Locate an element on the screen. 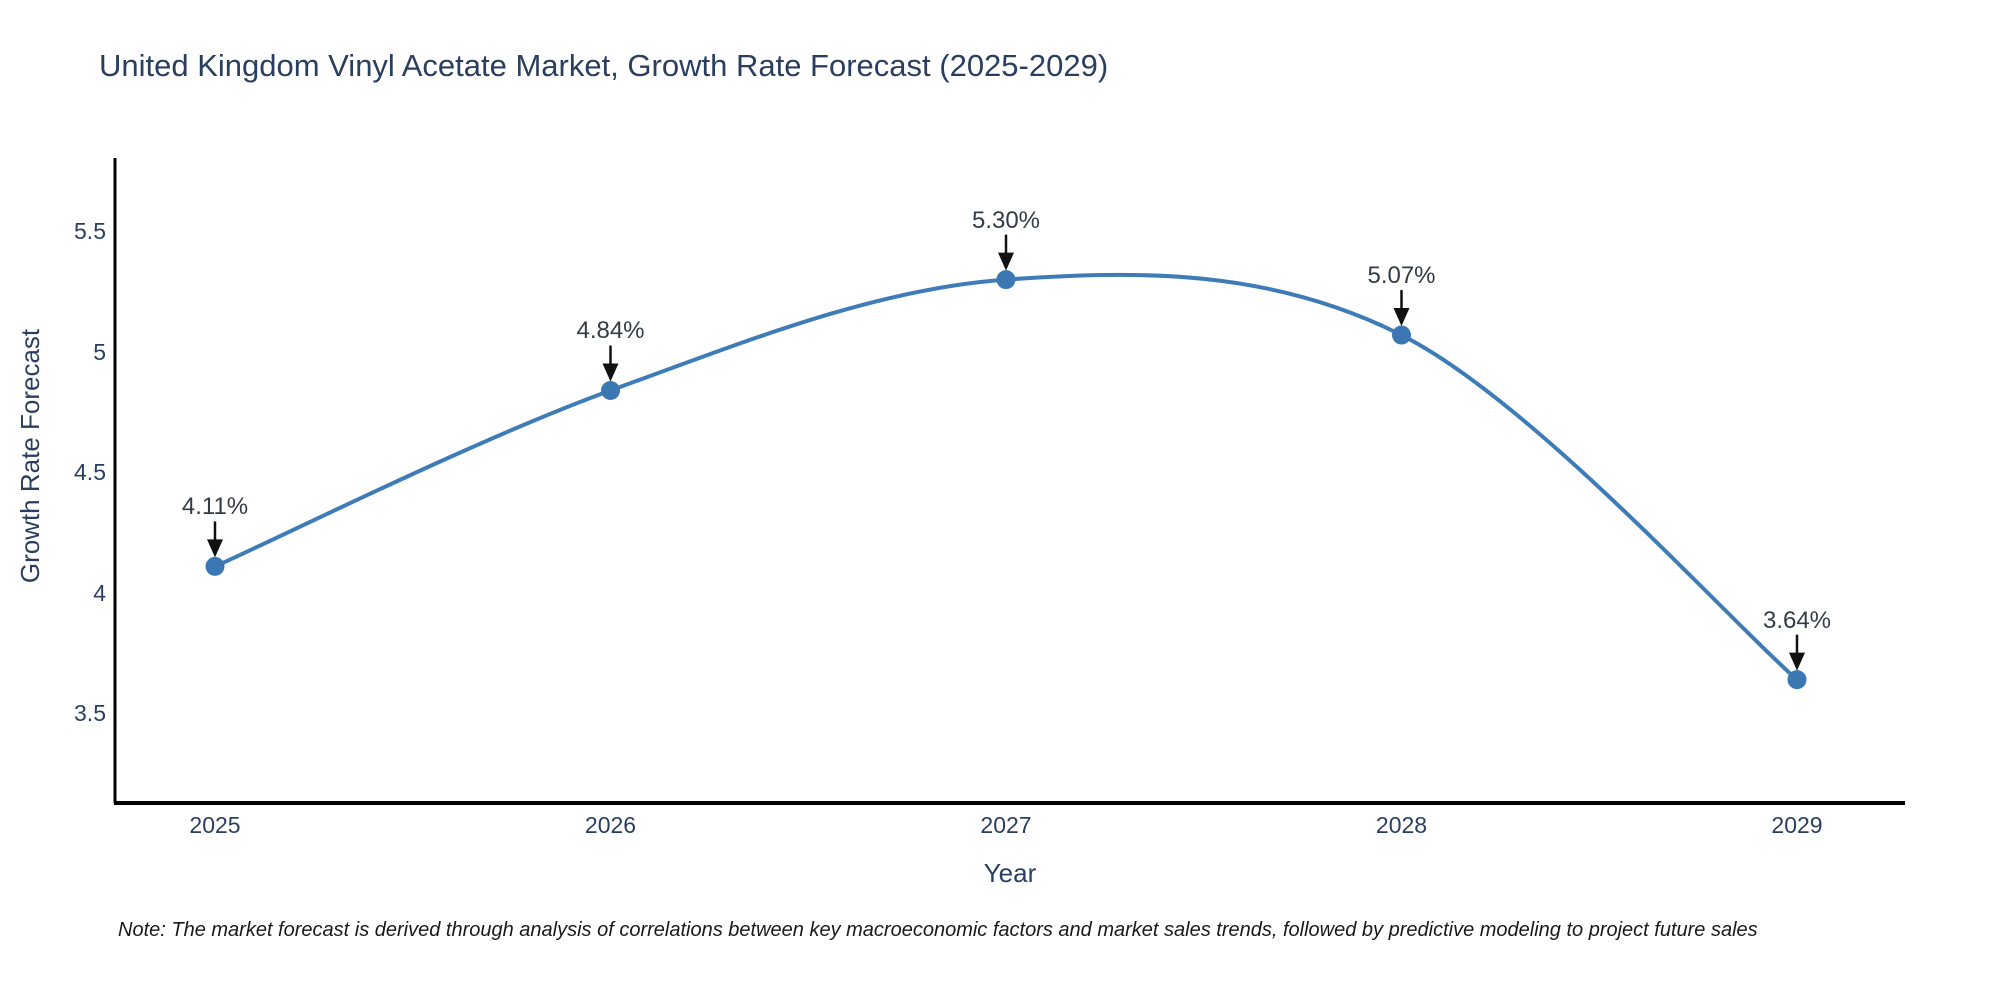  x-axis-spine is located at coordinates (1009, 803).